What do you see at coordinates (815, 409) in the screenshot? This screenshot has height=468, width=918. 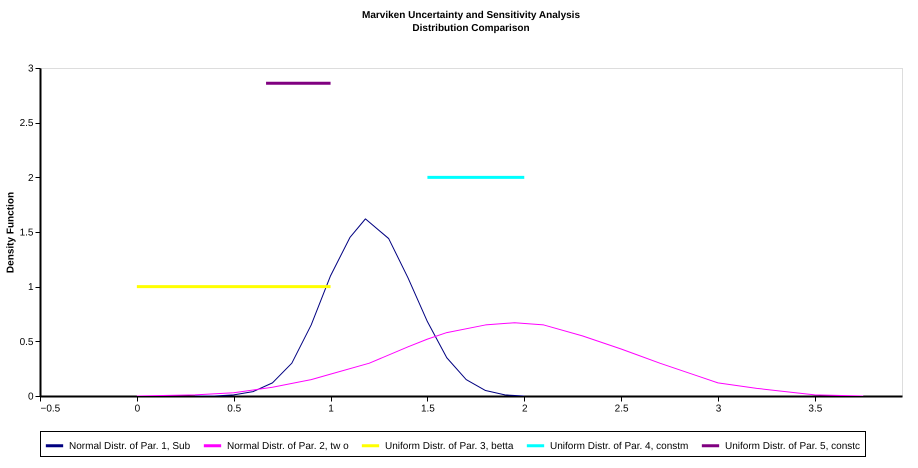 I see `x-tick-label: 3.5` at bounding box center [815, 409].